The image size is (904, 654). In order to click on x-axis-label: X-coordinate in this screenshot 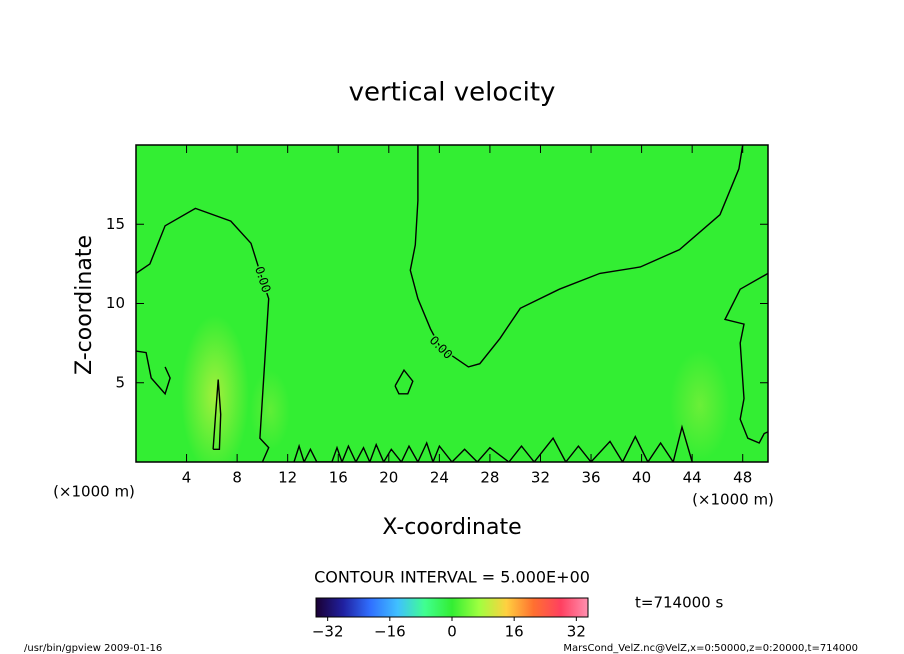, I will do `click(451, 527)`.